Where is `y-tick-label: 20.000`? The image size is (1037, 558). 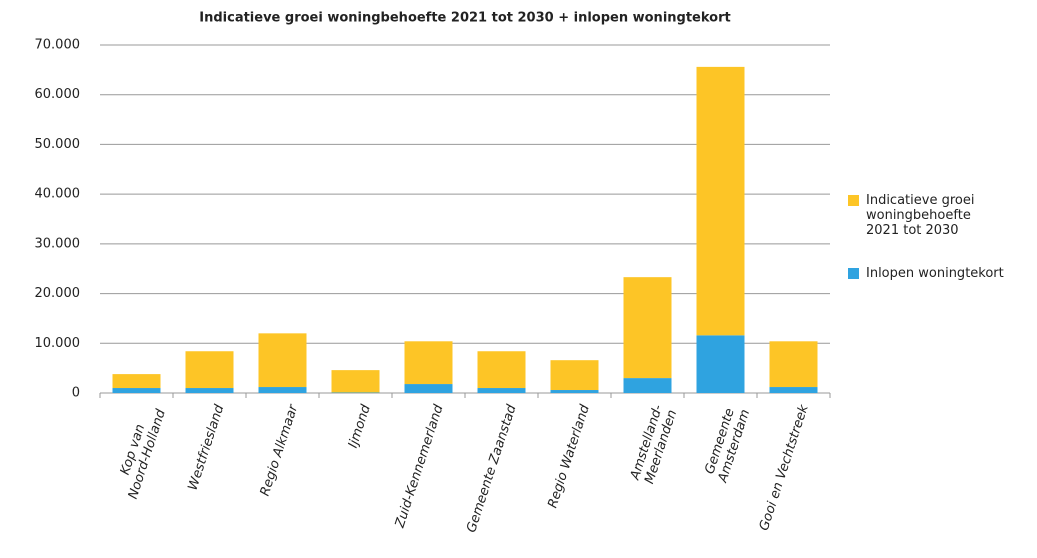
y-tick-label: 20.000 is located at coordinates (58, 293).